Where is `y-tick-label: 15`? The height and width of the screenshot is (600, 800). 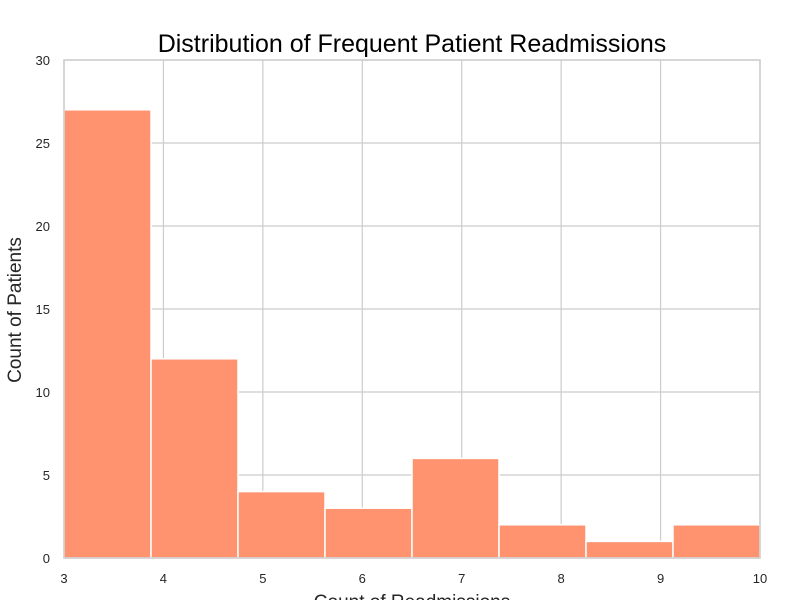 y-tick-label: 15 is located at coordinates (43, 309).